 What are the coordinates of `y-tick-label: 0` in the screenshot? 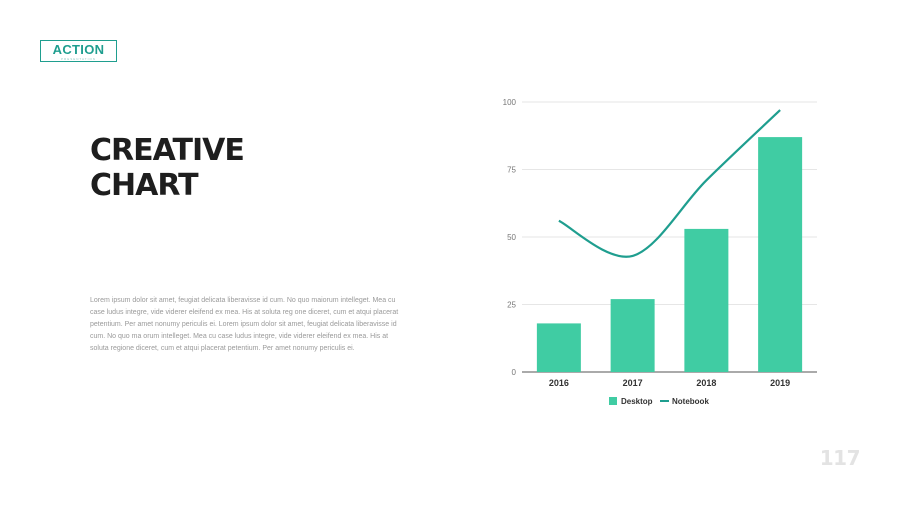 It's located at (514, 372).